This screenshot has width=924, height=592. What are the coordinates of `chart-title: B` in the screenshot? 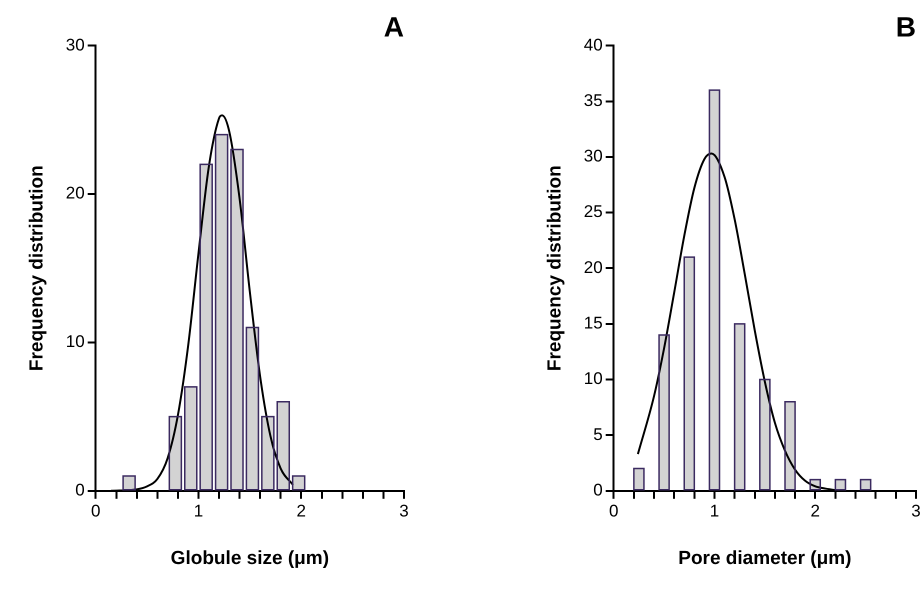 It's located at (906, 27).